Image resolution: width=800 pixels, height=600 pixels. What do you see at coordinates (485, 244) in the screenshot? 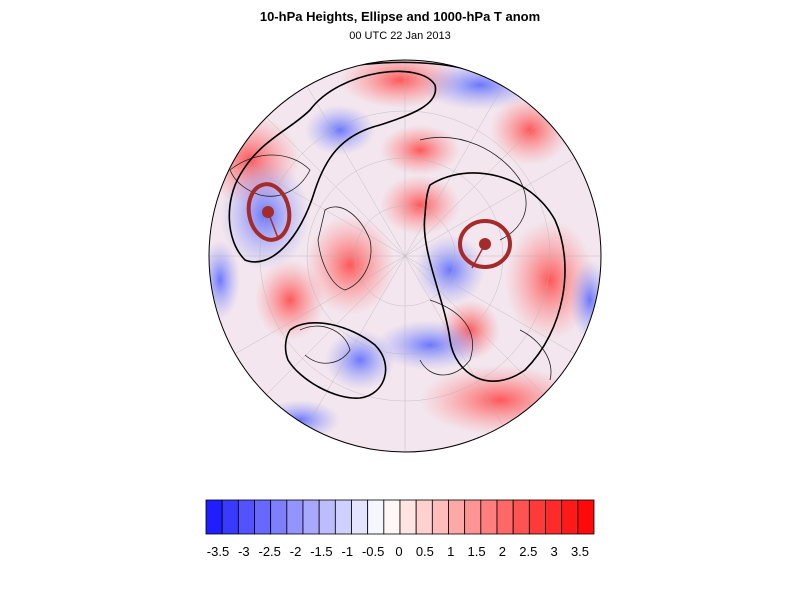
I see `vortex-ellipse-right` at bounding box center [485, 244].